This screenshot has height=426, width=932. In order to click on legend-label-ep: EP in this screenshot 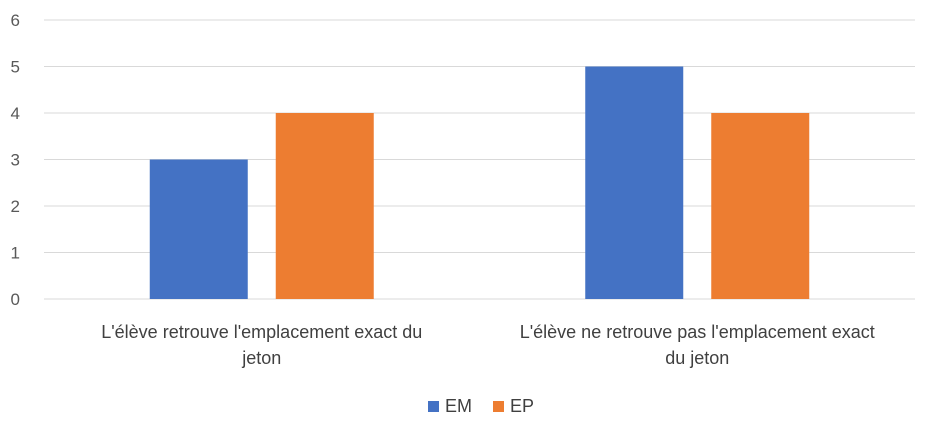, I will do `click(522, 406)`.